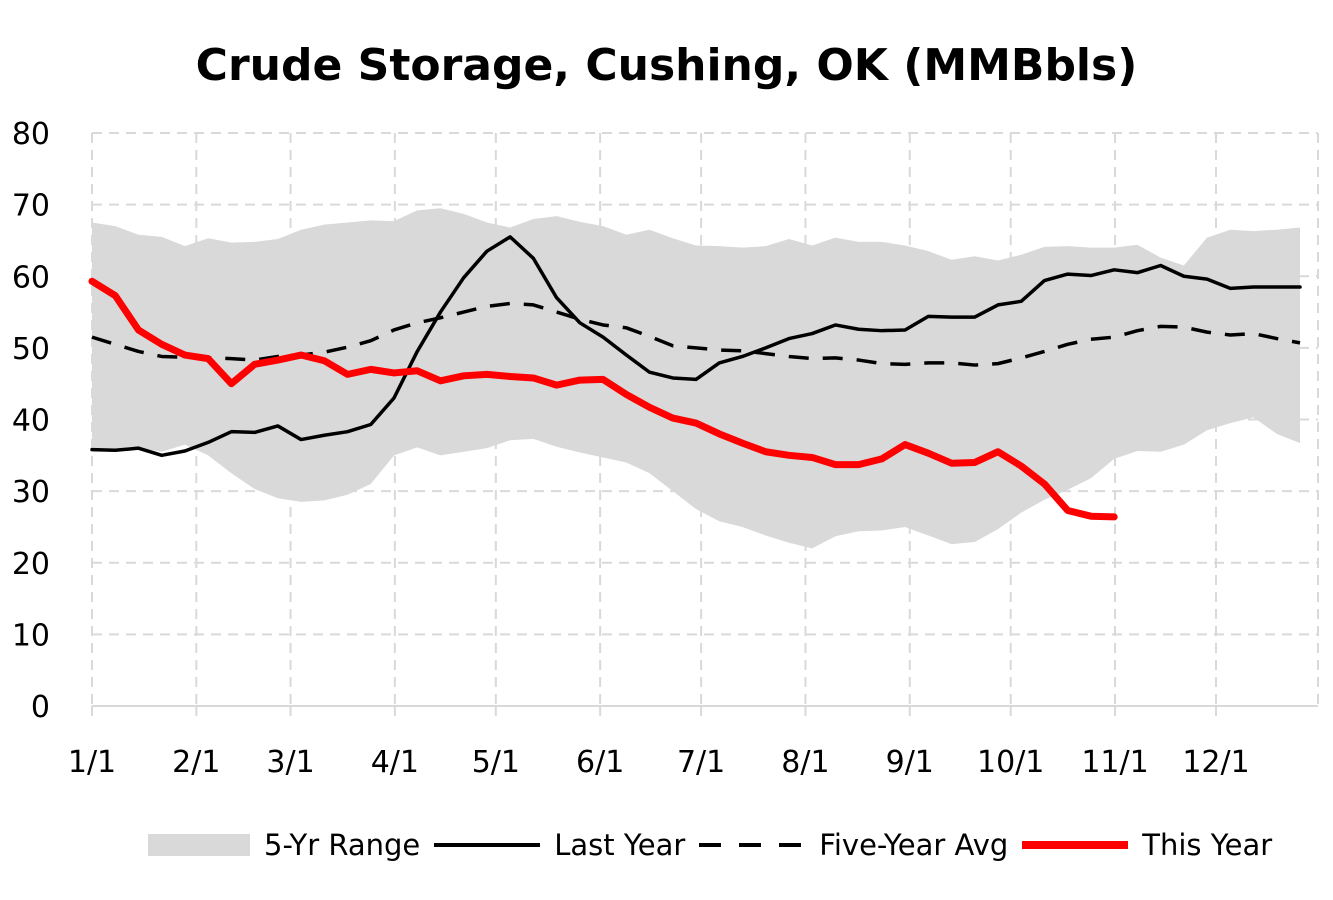 The image size is (1333, 900). I want to click on legend-item-range: 5-Yr Range, so click(284, 845).